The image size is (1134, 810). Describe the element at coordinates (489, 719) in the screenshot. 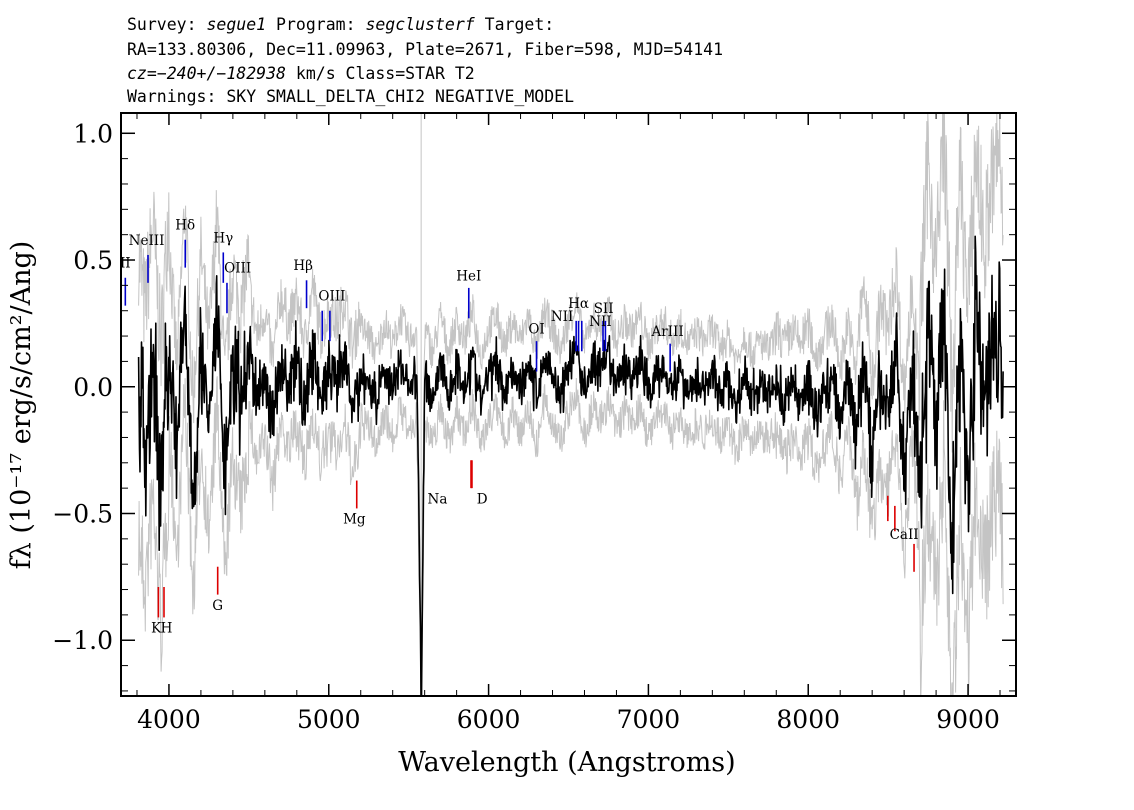

I see `x-tick-label: 6000` at that location.